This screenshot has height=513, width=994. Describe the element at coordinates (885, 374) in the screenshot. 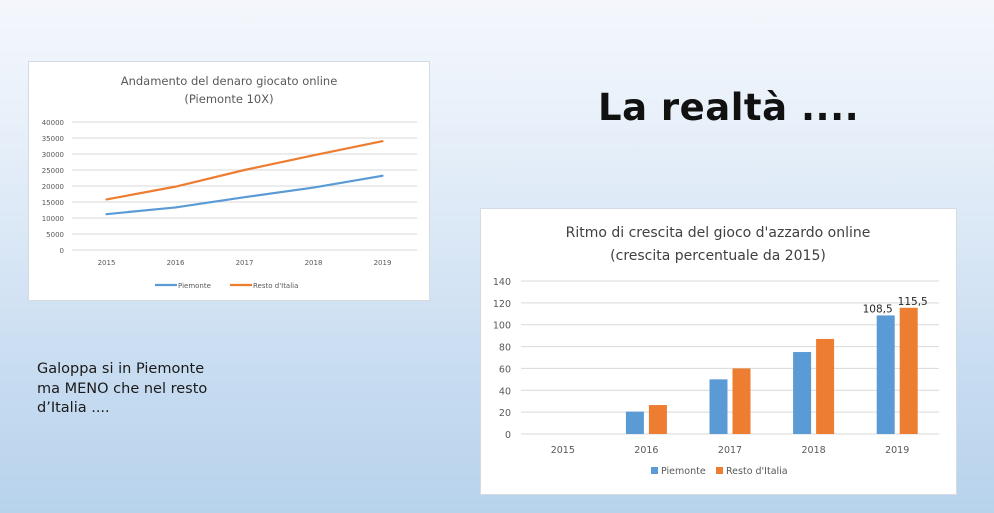

I see `bar-piemonte-2019` at that location.